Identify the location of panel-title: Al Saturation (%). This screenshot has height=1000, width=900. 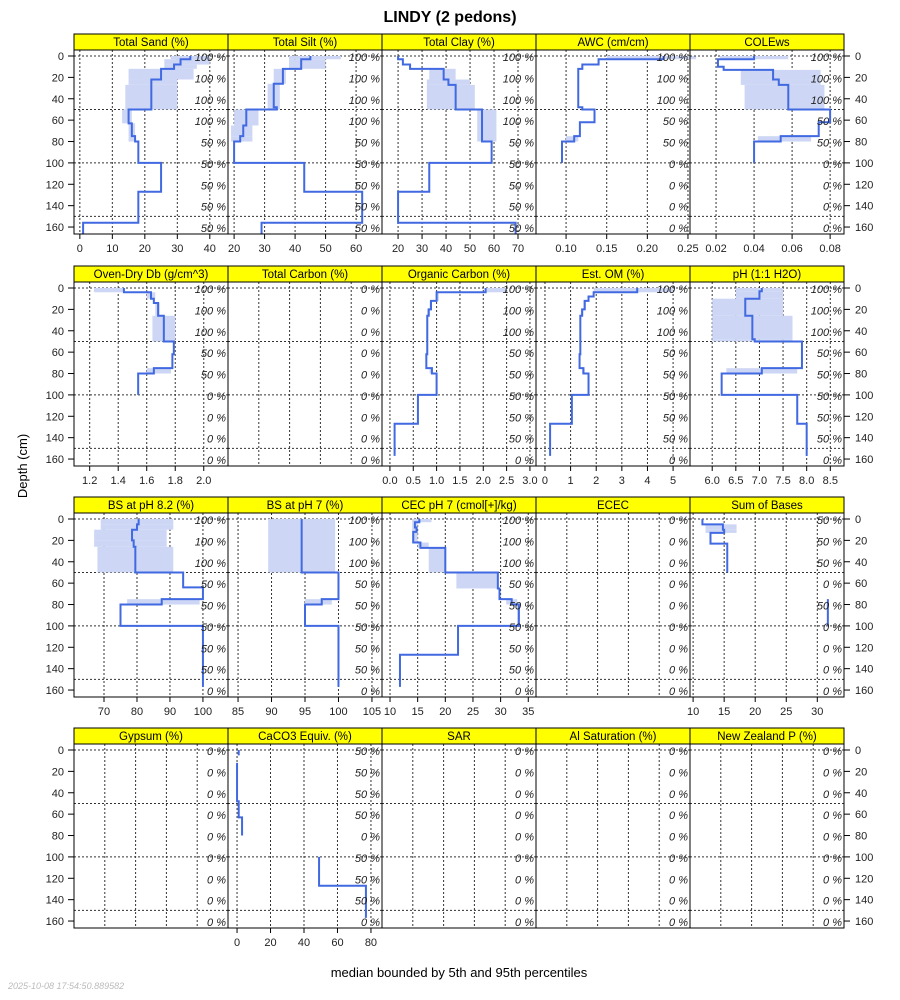
(613, 737).